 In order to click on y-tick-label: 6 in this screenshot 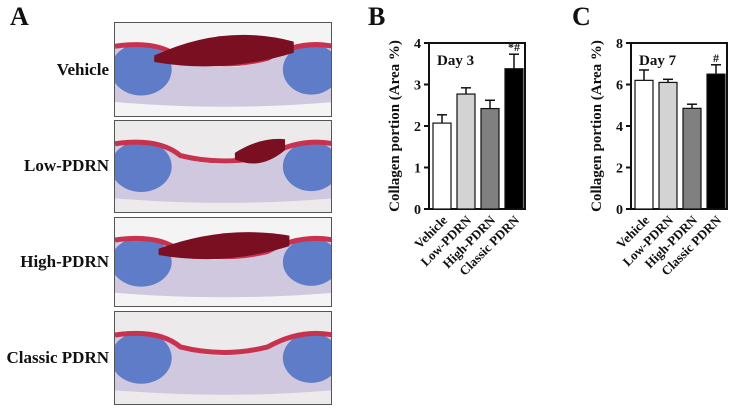, I will do `click(619, 86)`.